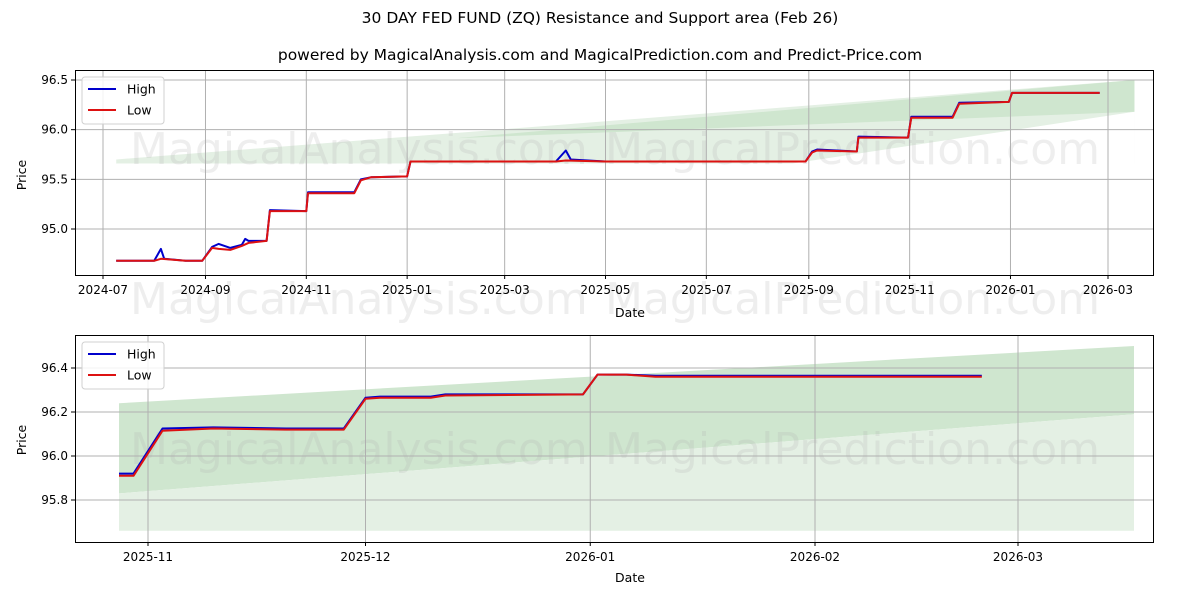 This screenshot has height=600, width=1200. Describe the element at coordinates (54, 80) in the screenshot. I see `y-tick-label: 96.5` at that location.